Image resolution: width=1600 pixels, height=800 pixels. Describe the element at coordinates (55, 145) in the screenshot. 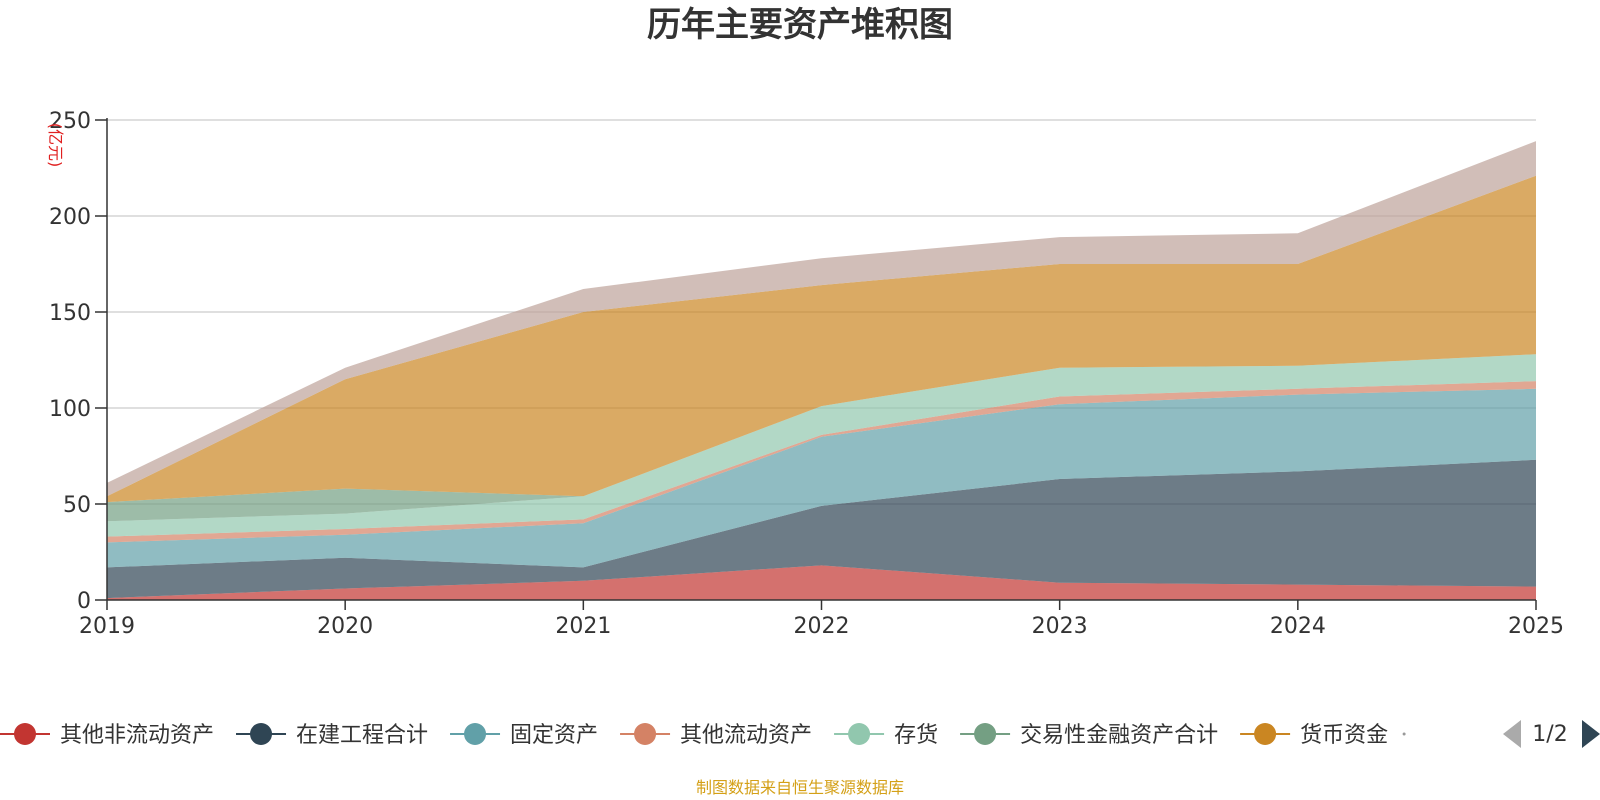

I see `y-axis-unit-label: (亿元)` at that location.